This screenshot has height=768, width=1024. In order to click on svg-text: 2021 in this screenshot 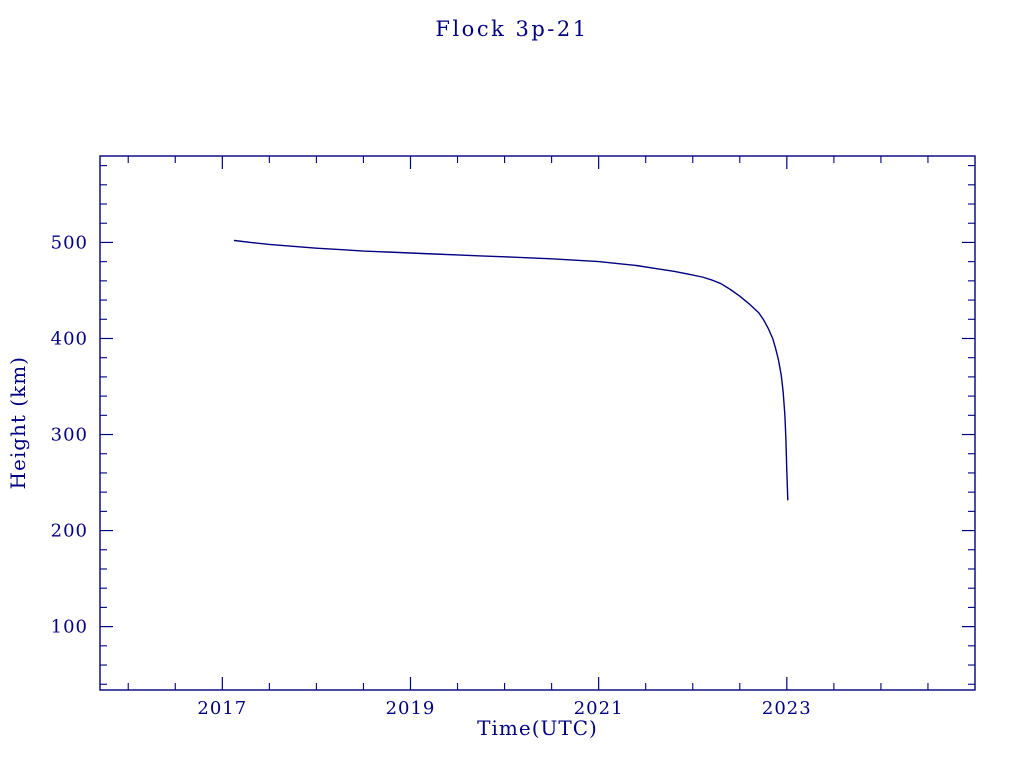, I will do `click(599, 708)`.